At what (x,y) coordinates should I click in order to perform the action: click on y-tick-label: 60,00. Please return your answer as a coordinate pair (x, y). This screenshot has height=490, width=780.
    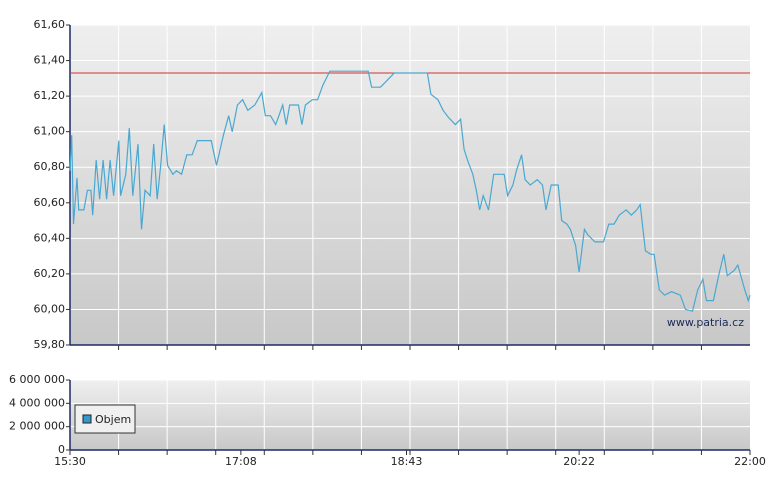
    Looking at the image, I should click on (50, 308).